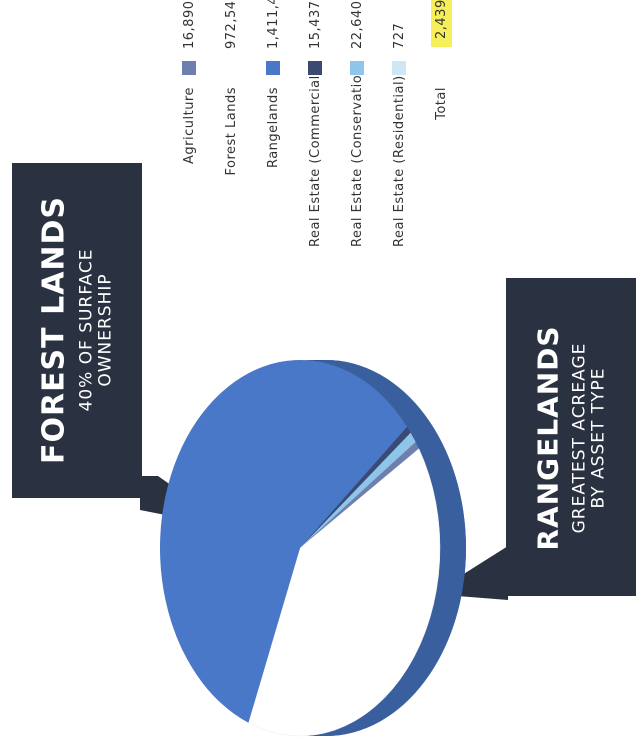 The image size is (642, 738). I want to click on legend-item-value: 16,890, so click(189, 25).